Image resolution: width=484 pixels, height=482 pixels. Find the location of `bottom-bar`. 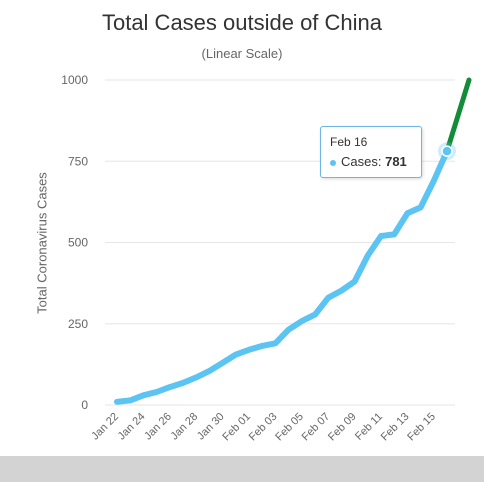

bottom-bar is located at coordinates (242, 469).